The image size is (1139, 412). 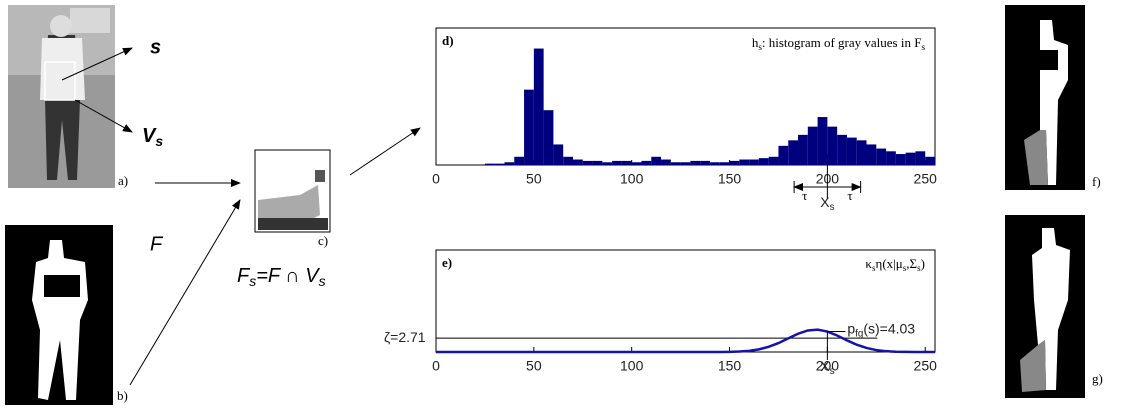 What do you see at coordinates (868, 263) in the screenshot?
I see `text: κ` at bounding box center [868, 263].